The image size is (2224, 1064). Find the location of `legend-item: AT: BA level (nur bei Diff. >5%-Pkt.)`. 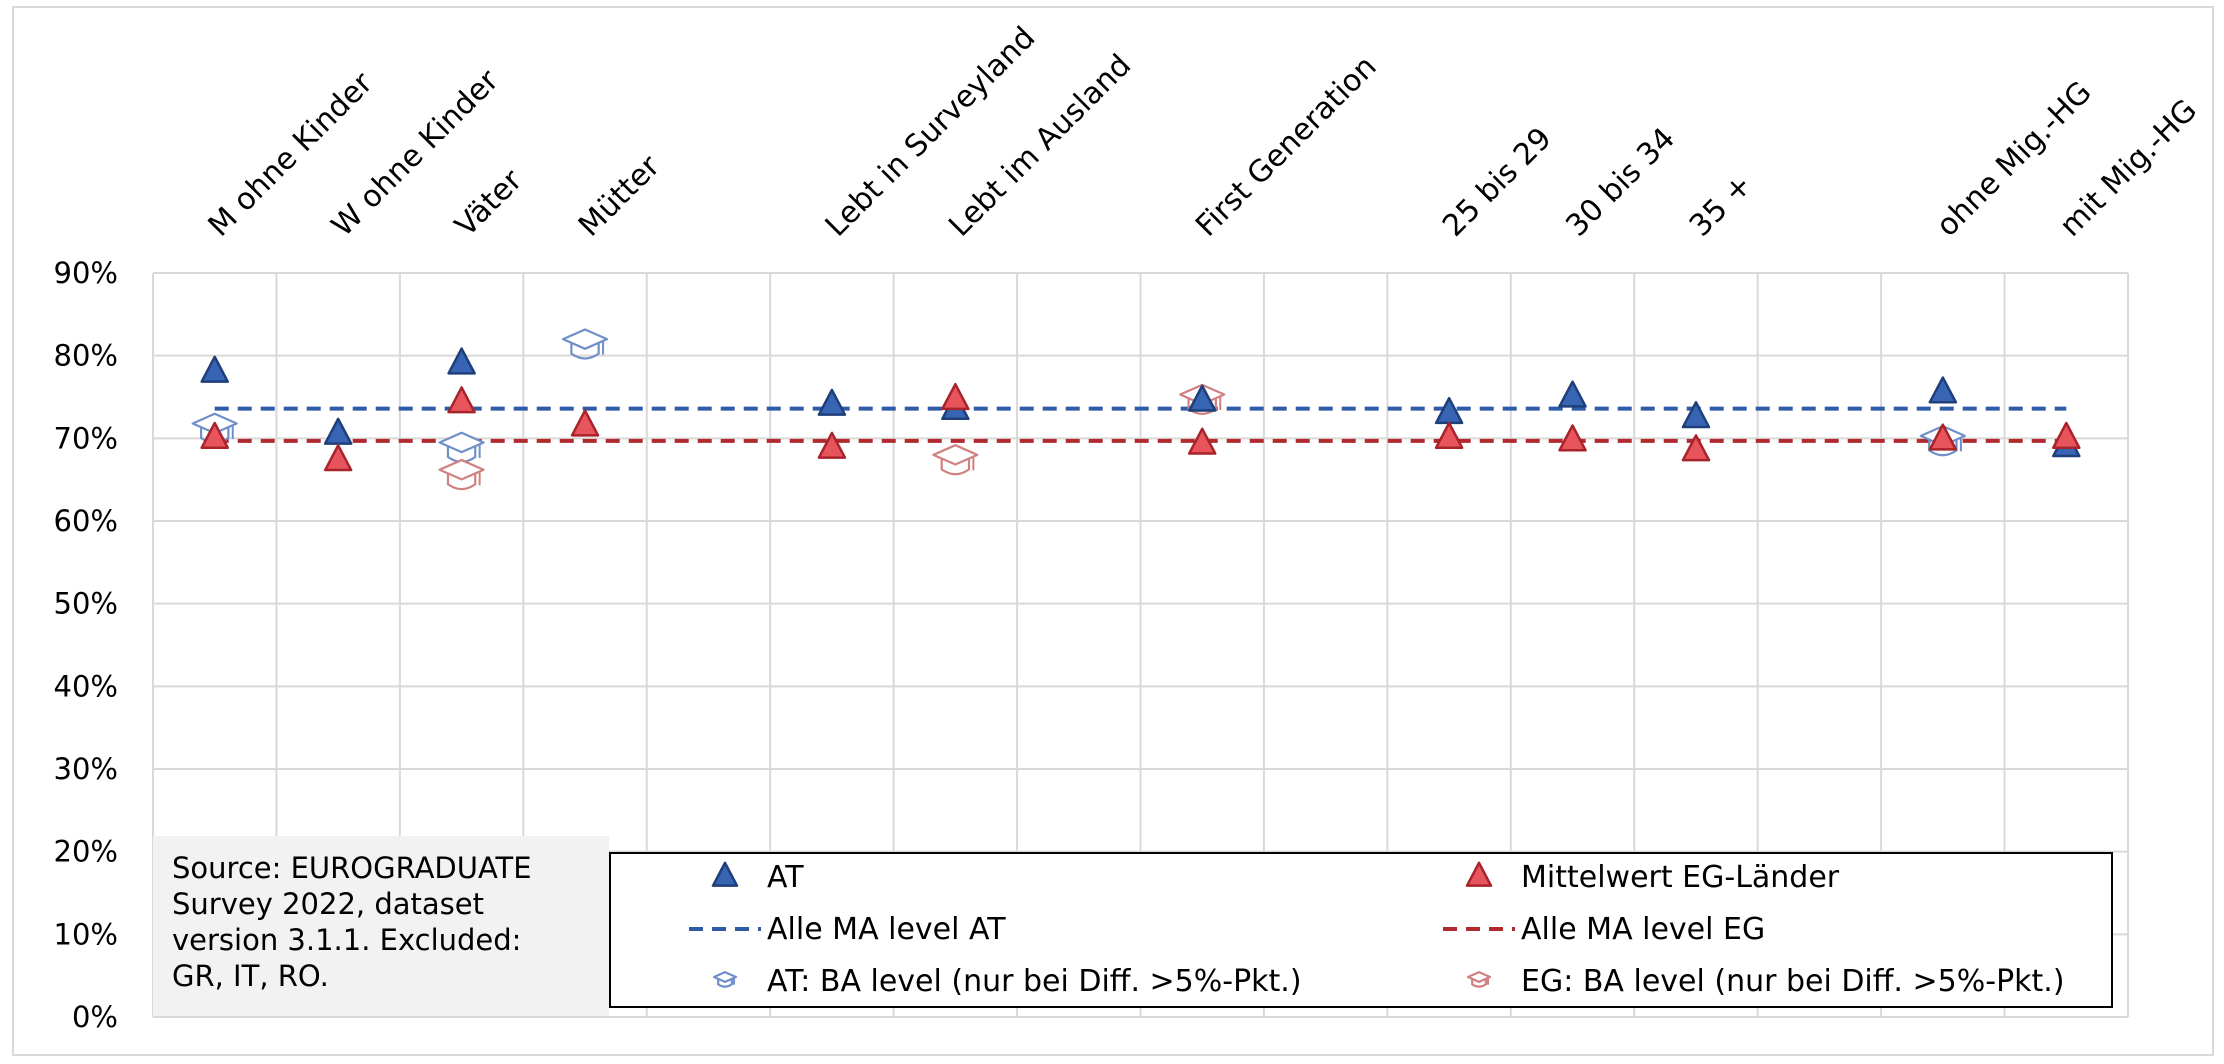

legend-item: AT: BA level (nur bei Diff. >5%-Pkt.) is located at coordinates (1007, 981).